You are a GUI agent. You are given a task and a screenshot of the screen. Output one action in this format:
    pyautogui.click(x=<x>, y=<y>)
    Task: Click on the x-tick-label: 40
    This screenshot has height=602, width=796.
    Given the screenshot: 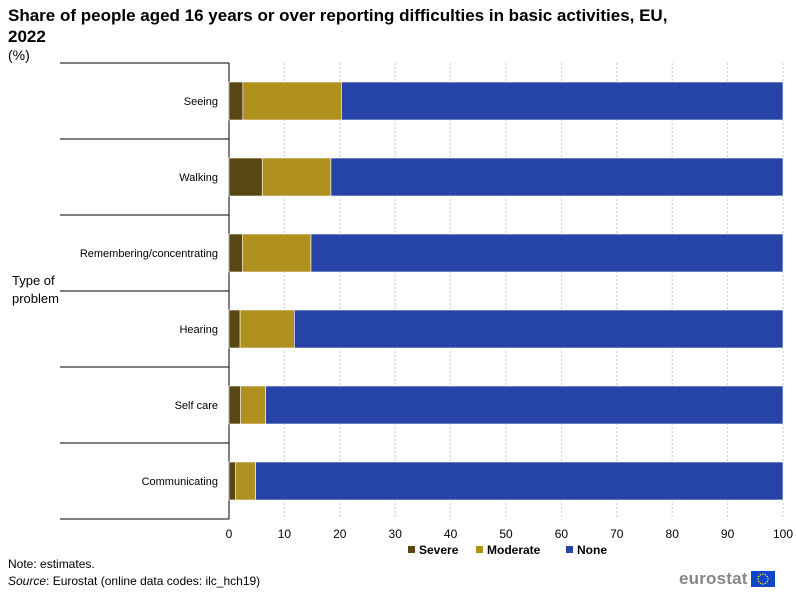 What is the action you would take?
    pyautogui.click(x=451, y=534)
    